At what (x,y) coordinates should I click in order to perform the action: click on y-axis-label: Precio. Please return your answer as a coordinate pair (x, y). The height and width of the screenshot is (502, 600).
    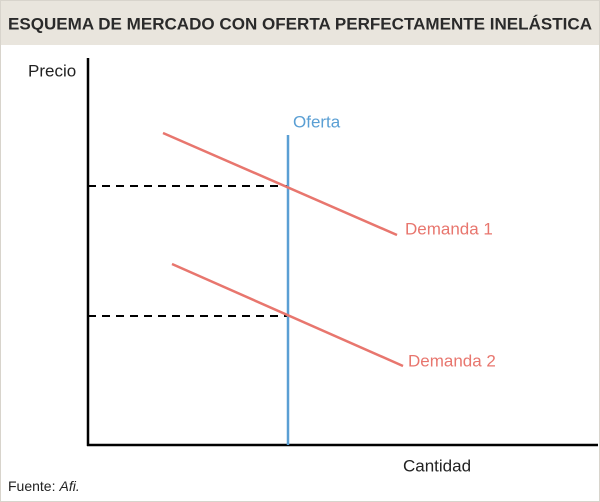
    Looking at the image, I should click on (52, 70).